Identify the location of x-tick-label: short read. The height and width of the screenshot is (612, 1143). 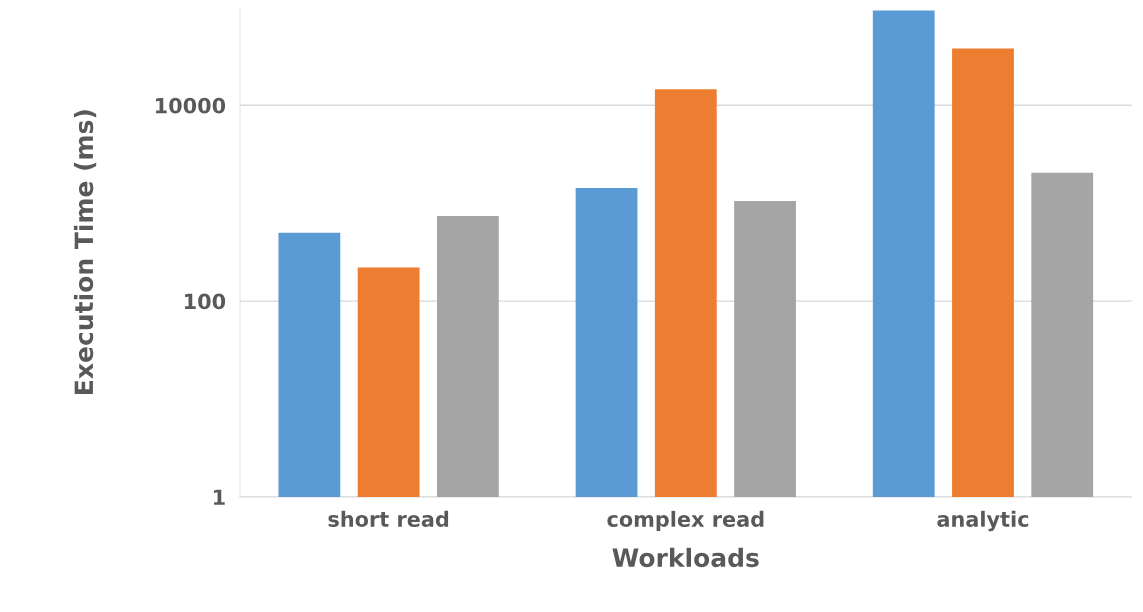
(388, 518).